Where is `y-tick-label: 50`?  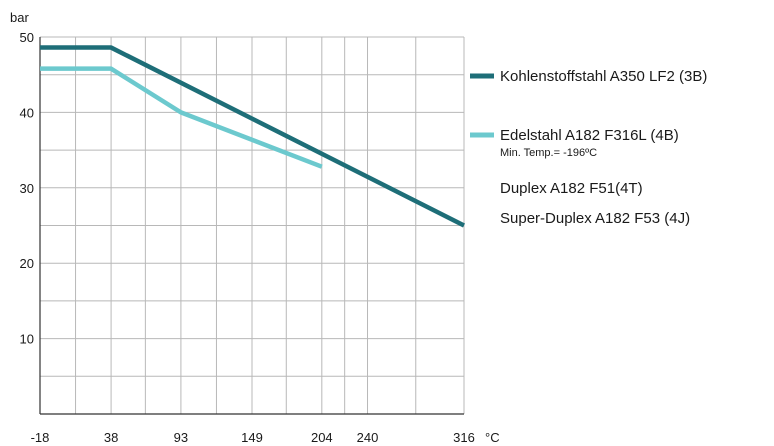 y-tick-label: 50 is located at coordinates (27, 37).